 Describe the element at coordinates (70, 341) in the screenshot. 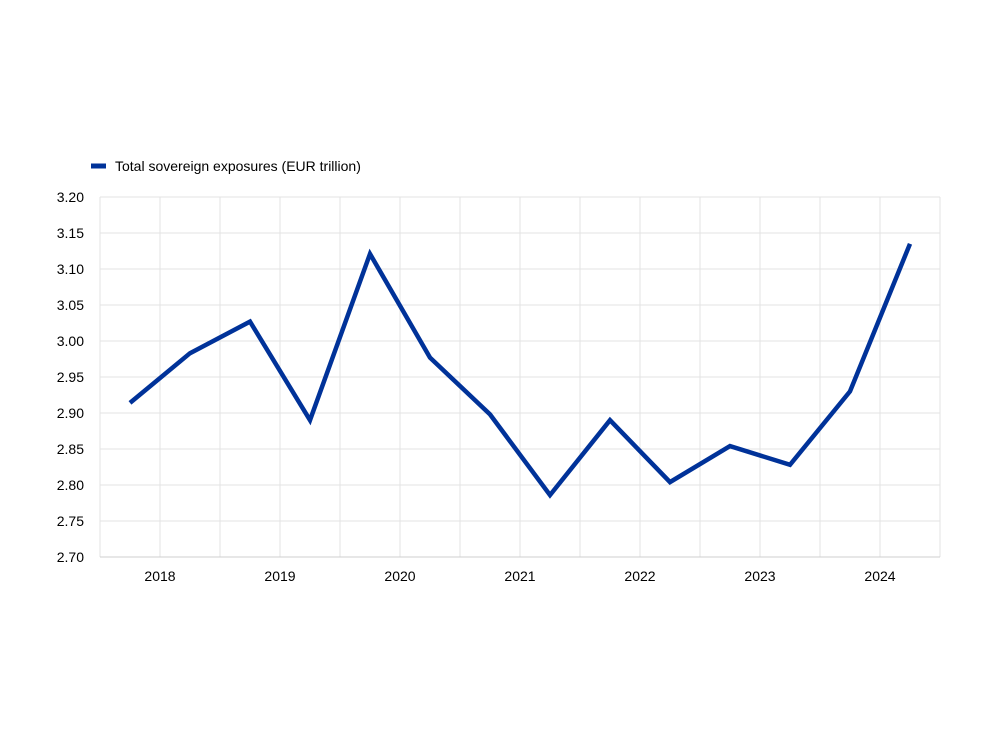

I see `y-tick-label: 3.00` at that location.